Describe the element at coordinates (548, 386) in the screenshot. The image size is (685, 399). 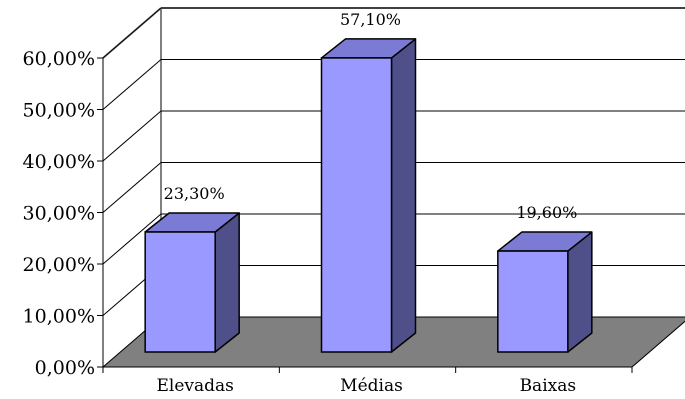
I see `x-category-label-2: Baixas` at that location.